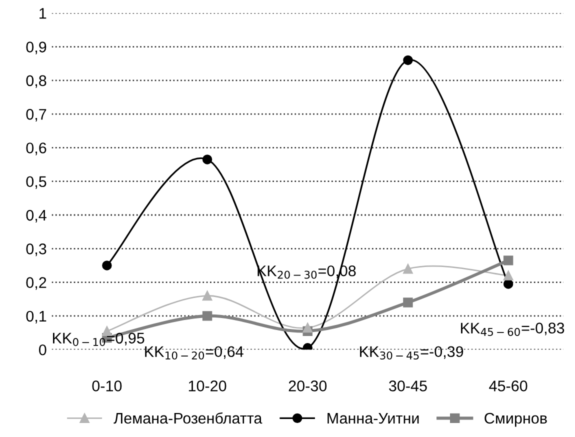  Describe the element at coordinates (512, 329) in the screenshot. I see `annotation: KK$_{45−60}$=-0,83` at that location.